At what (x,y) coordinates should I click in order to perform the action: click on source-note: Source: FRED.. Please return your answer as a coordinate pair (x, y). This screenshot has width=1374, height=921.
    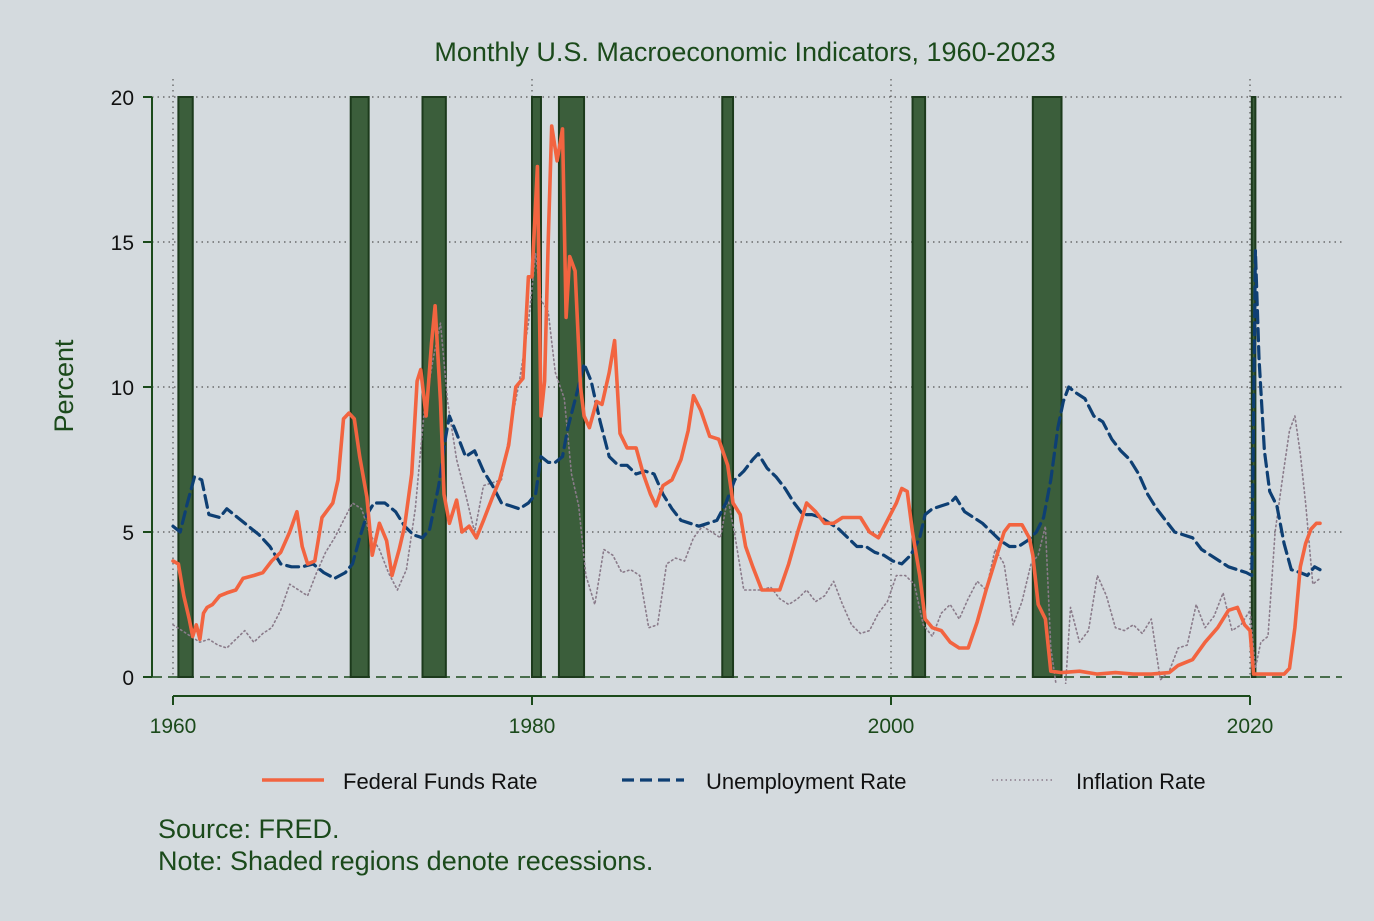
    Looking at the image, I should click on (249, 829).